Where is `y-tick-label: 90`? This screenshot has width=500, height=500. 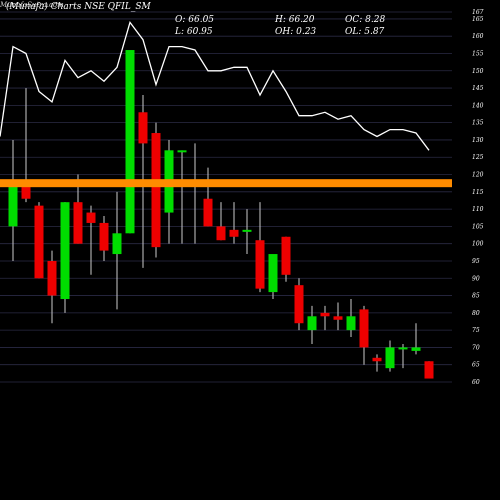 y-tick-label: 90 is located at coordinates (476, 278).